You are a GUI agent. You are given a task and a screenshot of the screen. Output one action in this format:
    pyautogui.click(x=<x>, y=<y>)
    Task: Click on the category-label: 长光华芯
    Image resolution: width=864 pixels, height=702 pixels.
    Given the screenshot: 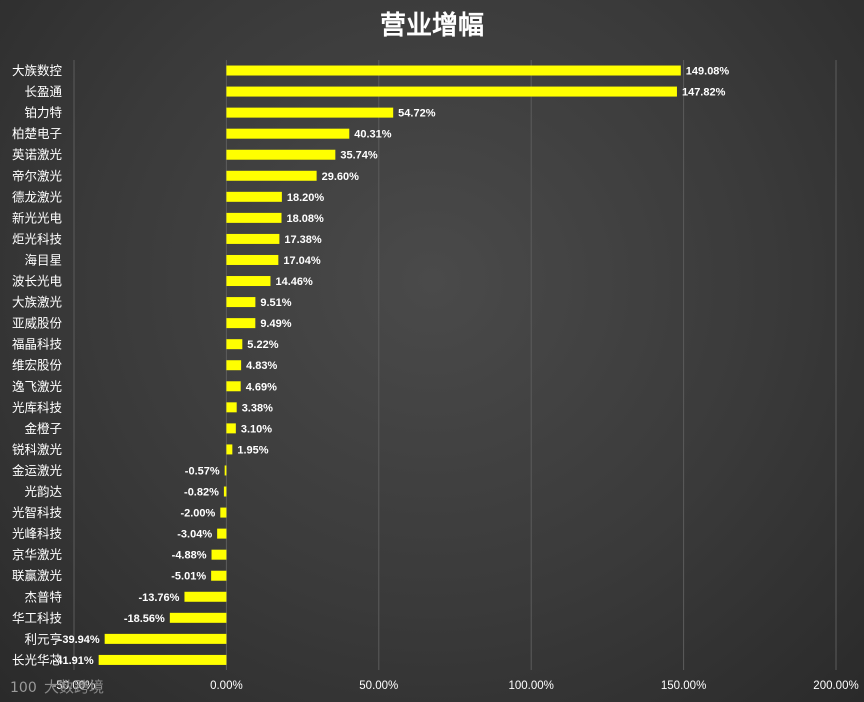 What is the action you would take?
    pyautogui.click(x=37, y=659)
    